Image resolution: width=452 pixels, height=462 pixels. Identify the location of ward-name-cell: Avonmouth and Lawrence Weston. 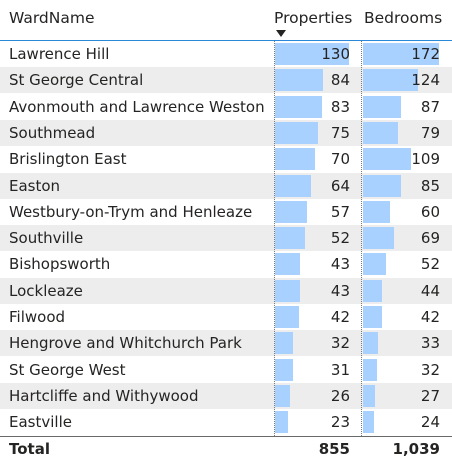
(137, 106).